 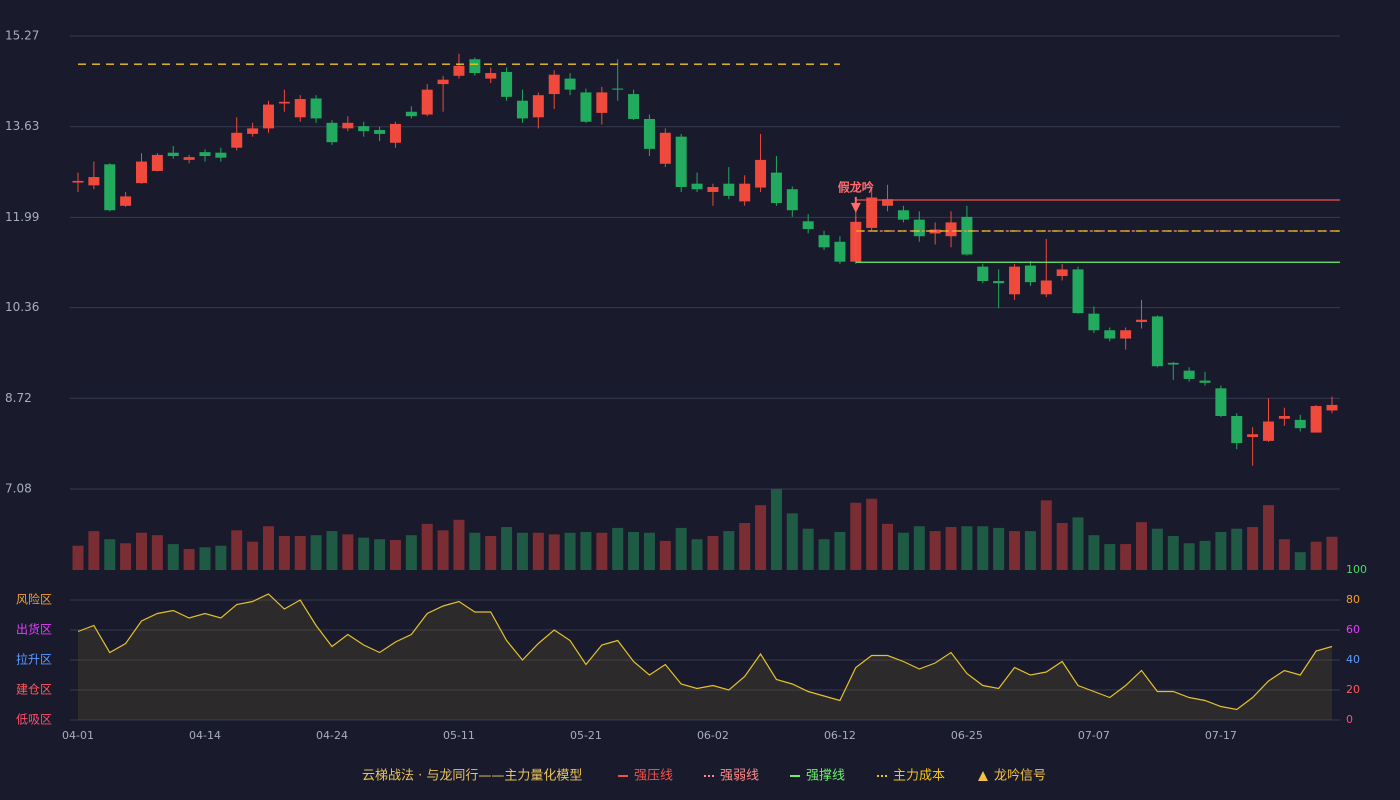 I want to click on x-tick-label: 05-21, so click(x=586, y=735).